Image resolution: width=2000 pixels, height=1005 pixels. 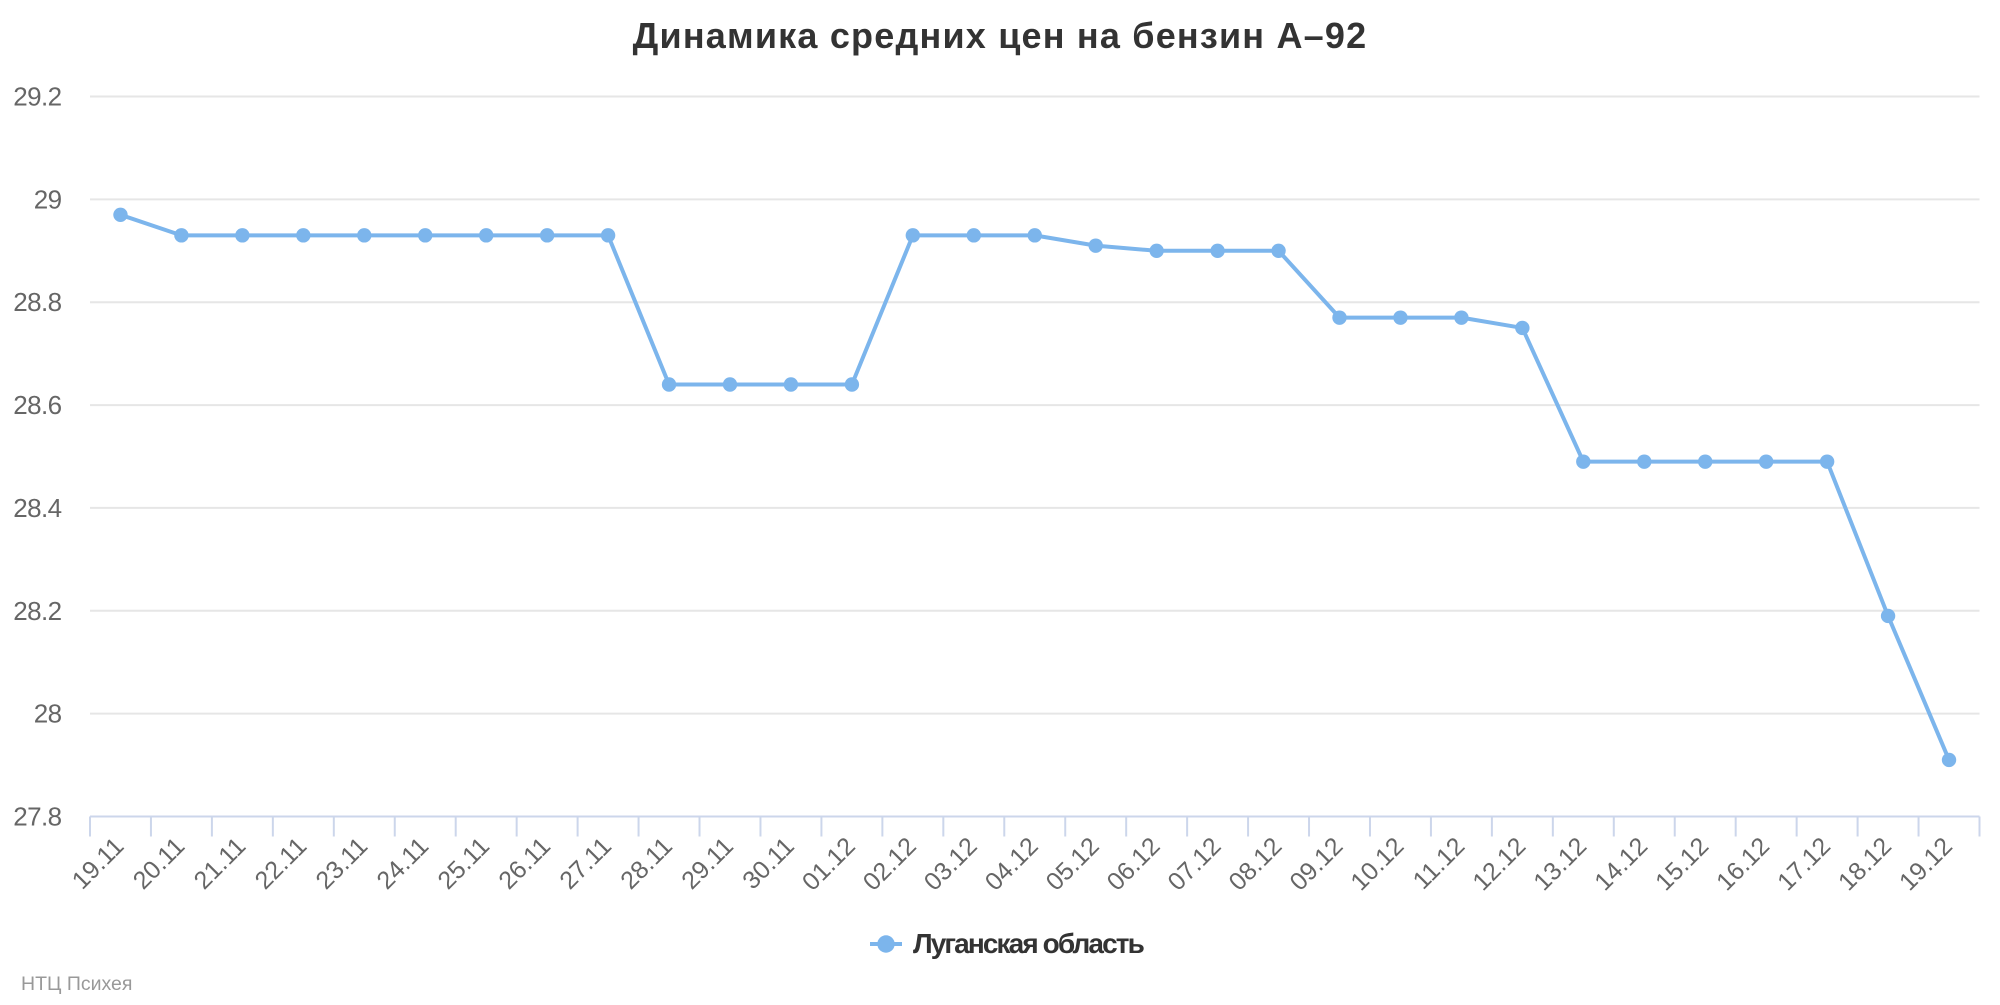 I want to click on svg-text: 28.6, so click(x=37, y=405).